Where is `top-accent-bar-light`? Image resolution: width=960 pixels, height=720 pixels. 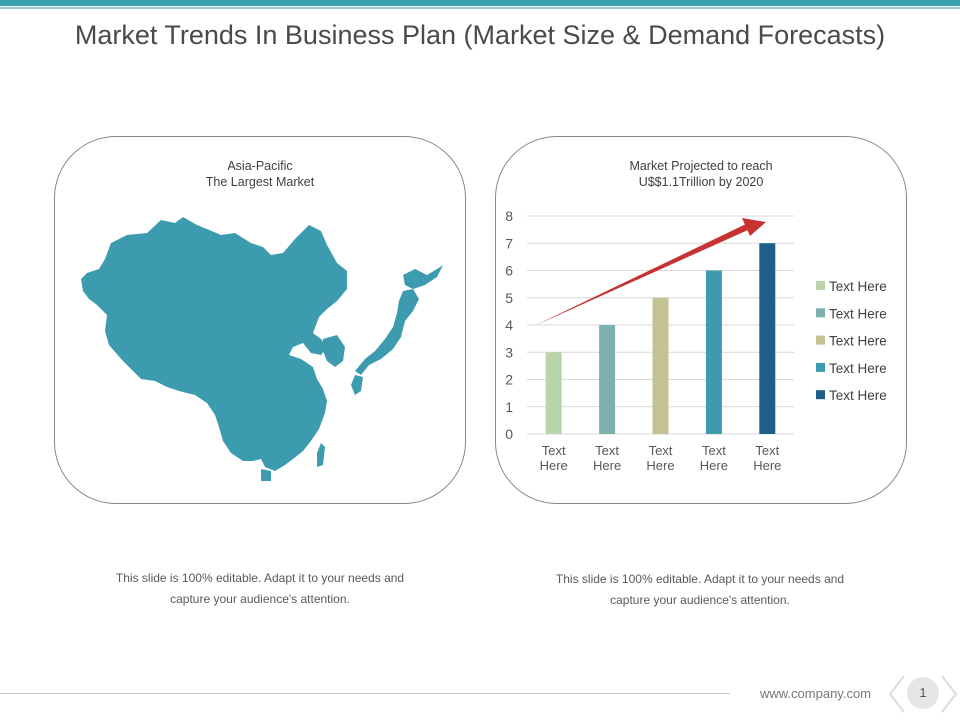
top-accent-bar-light is located at coordinates (480, 8).